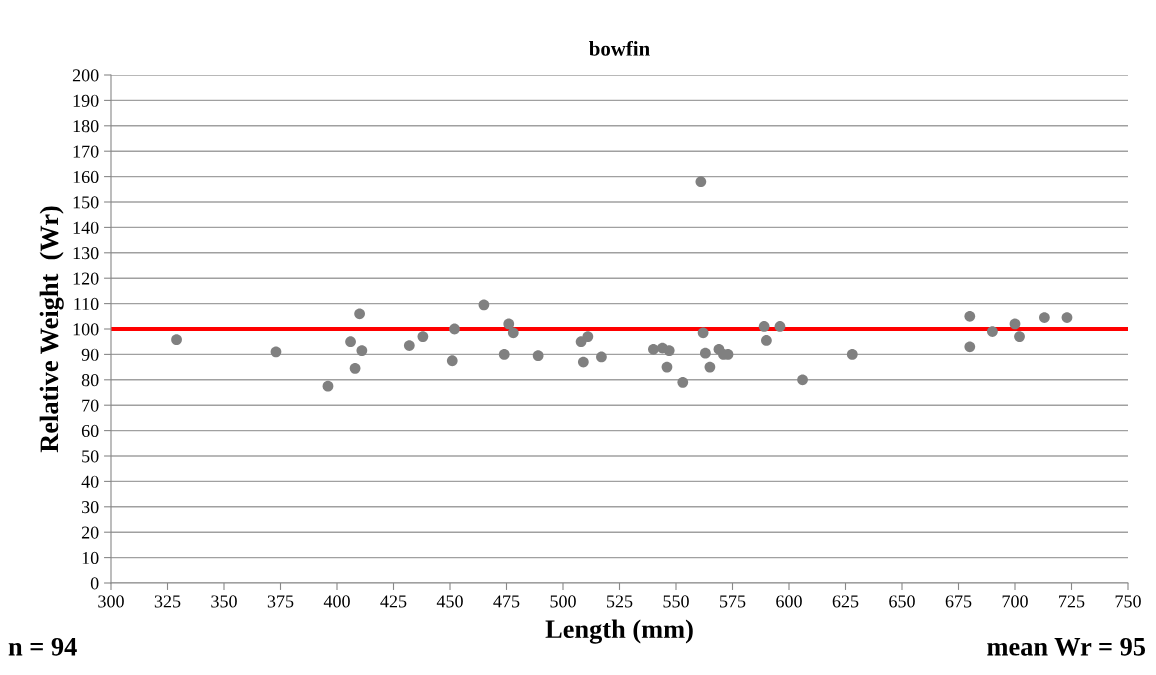 This screenshot has width=1156, height=675. I want to click on x-tick-label: 725, so click(1072, 601).